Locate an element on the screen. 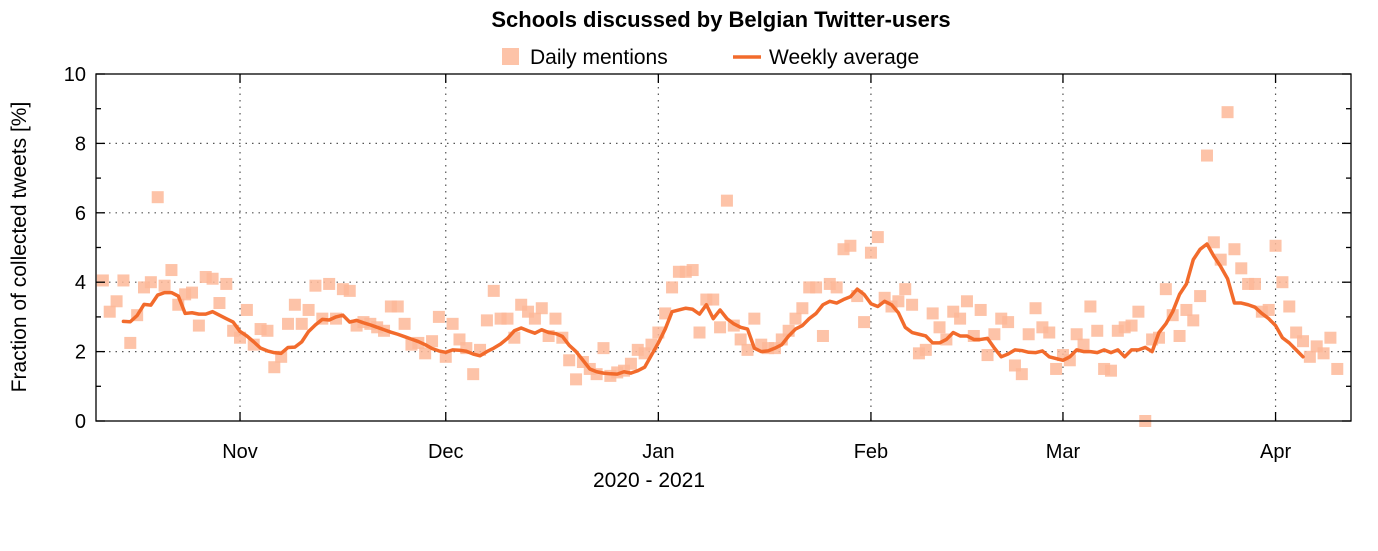  x-tick-label: Mar is located at coordinates (1063, 452).